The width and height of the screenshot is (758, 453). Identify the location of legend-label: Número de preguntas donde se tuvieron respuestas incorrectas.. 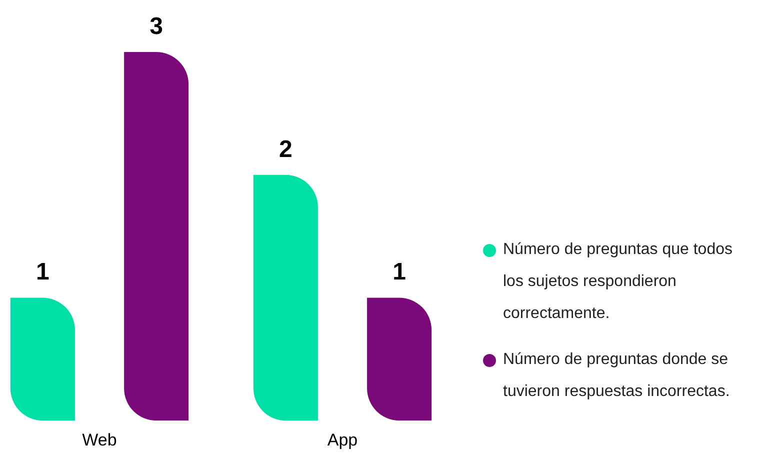
(617, 376).